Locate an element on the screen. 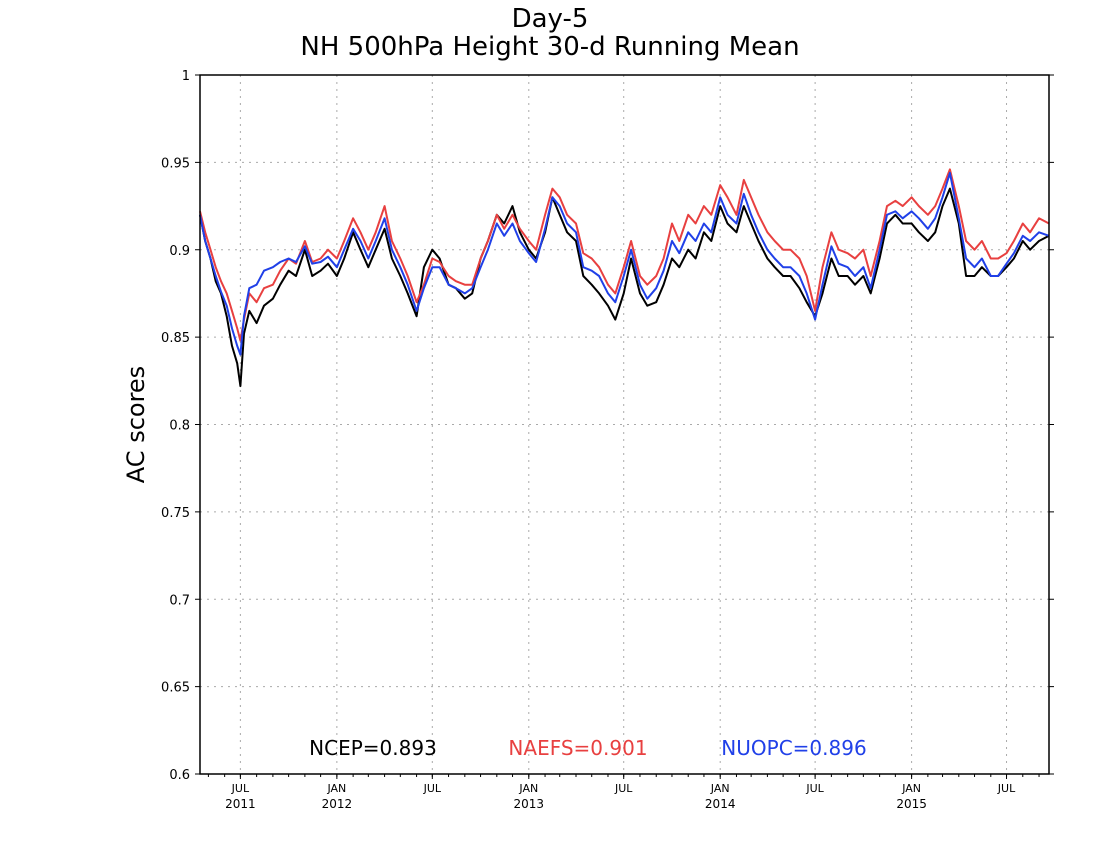 The image size is (1100, 850). y-tick-label: 0.9 is located at coordinates (179, 251).